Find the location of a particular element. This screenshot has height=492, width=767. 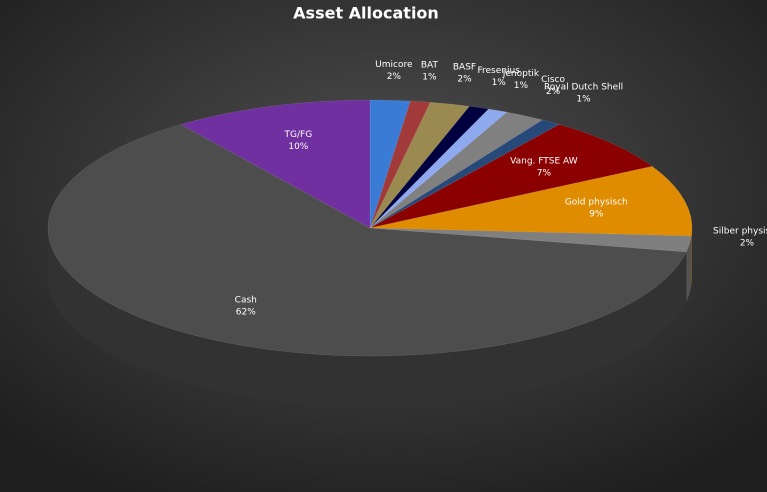

data-label-name: BASF is located at coordinates (464, 67).